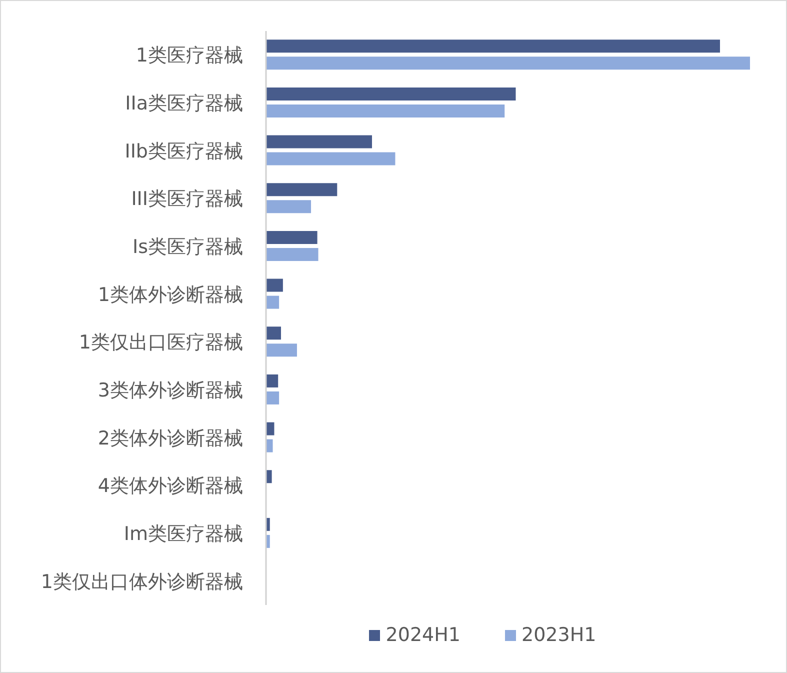 The width and height of the screenshot is (787, 673). I want to click on y-tick-label: Im类医疗器械, so click(183, 533).